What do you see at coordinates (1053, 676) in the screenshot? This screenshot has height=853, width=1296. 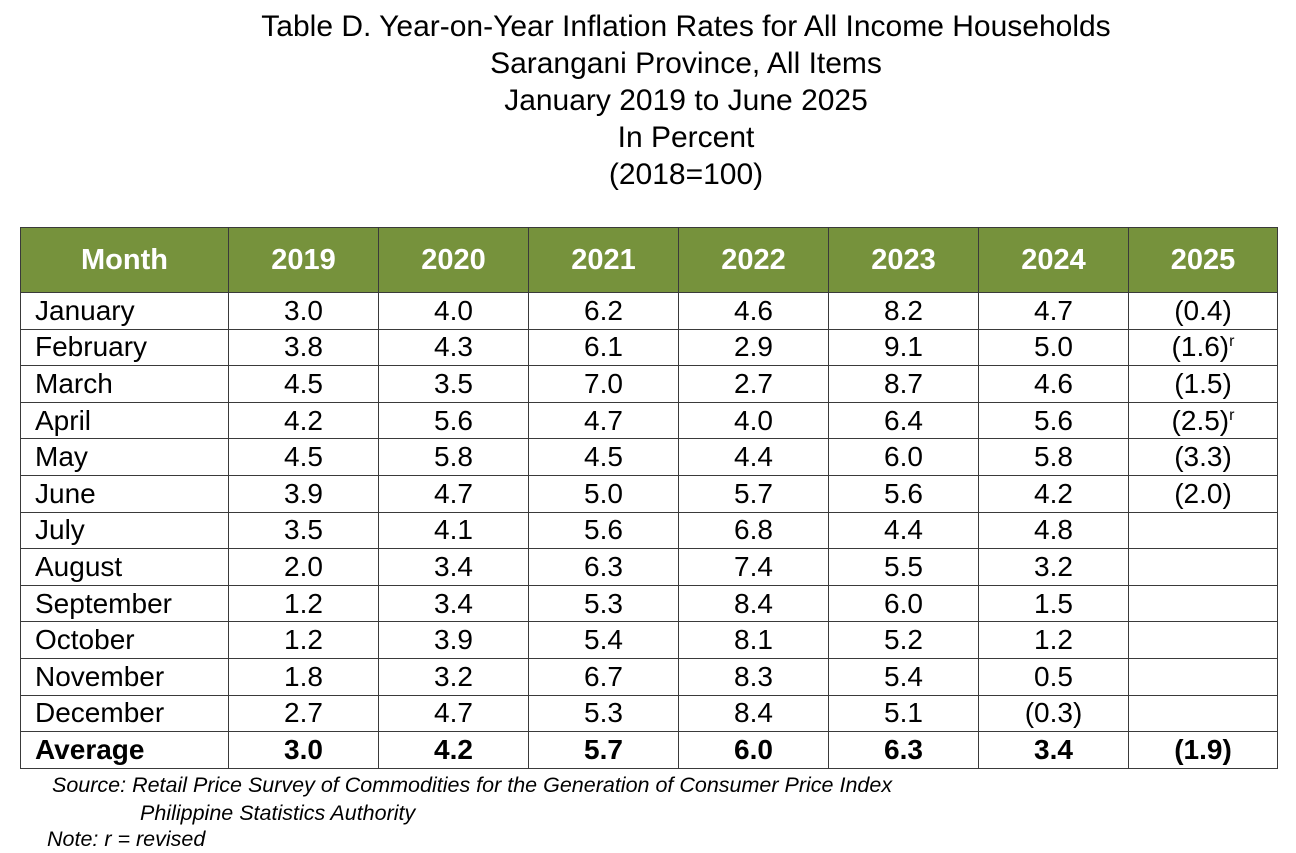 I see `value-text: 0.5` at bounding box center [1053, 676].